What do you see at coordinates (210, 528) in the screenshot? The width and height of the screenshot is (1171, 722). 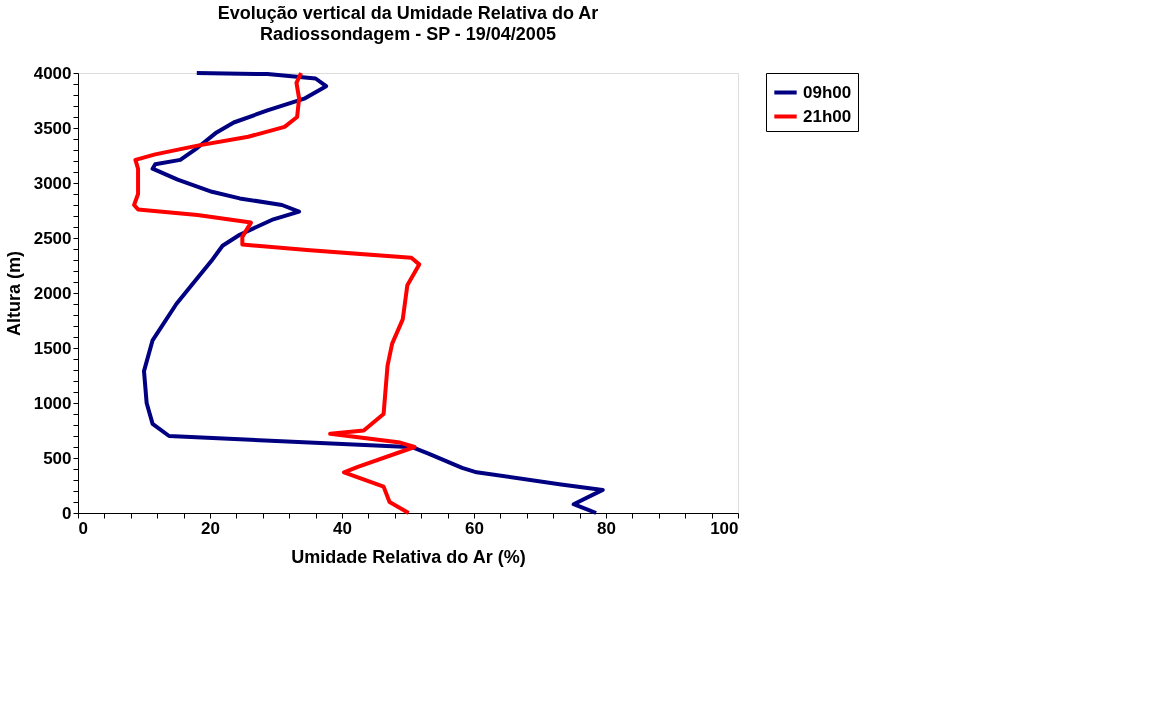 I see `x-tick-label: 20` at bounding box center [210, 528].